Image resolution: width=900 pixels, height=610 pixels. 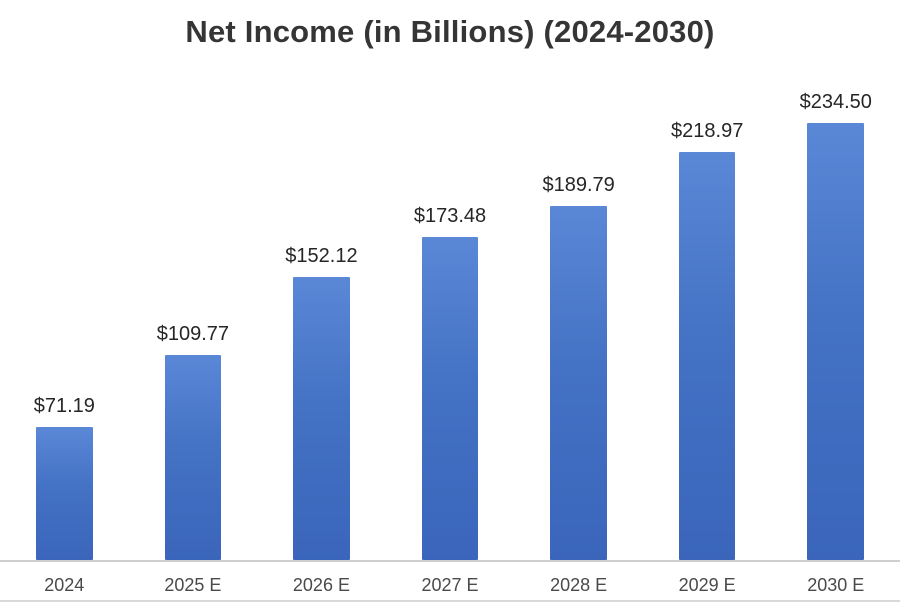 What do you see at coordinates (707, 584) in the screenshot?
I see `x-axis-tick-label: 2029 E` at bounding box center [707, 584].